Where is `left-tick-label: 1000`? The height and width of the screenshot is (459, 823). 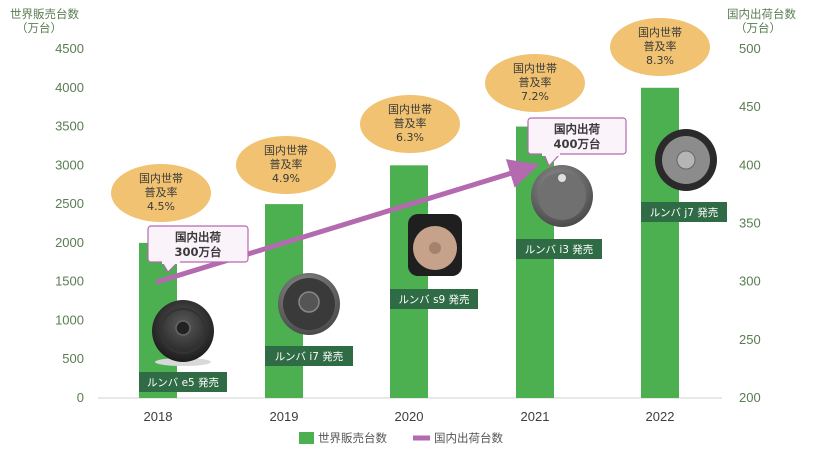
left-tick-label: 1000 is located at coordinates (69, 319).